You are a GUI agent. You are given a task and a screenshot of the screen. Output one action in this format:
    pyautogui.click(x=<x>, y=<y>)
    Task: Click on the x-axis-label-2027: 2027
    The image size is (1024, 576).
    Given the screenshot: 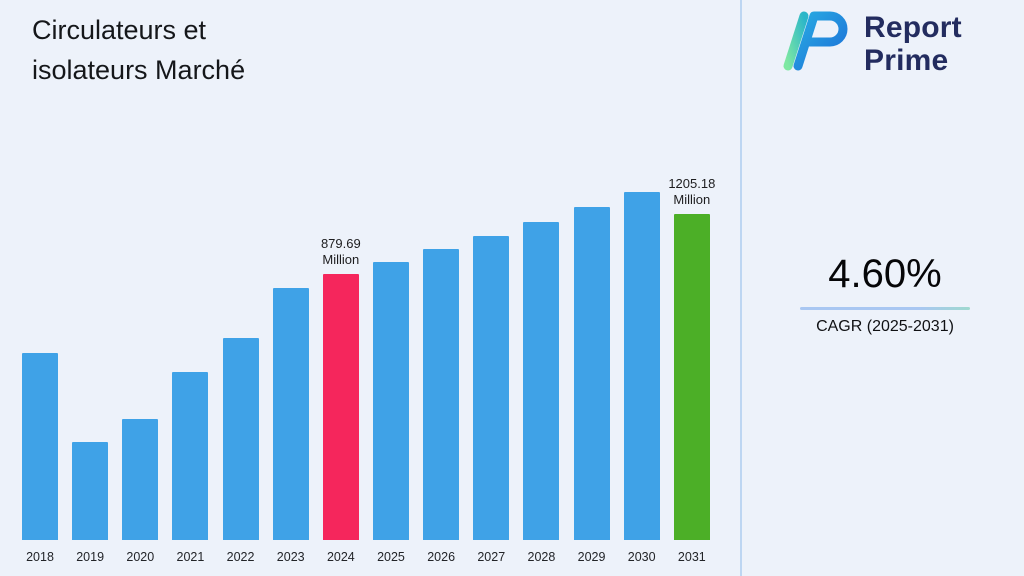 What is the action you would take?
    pyautogui.click(x=491, y=557)
    